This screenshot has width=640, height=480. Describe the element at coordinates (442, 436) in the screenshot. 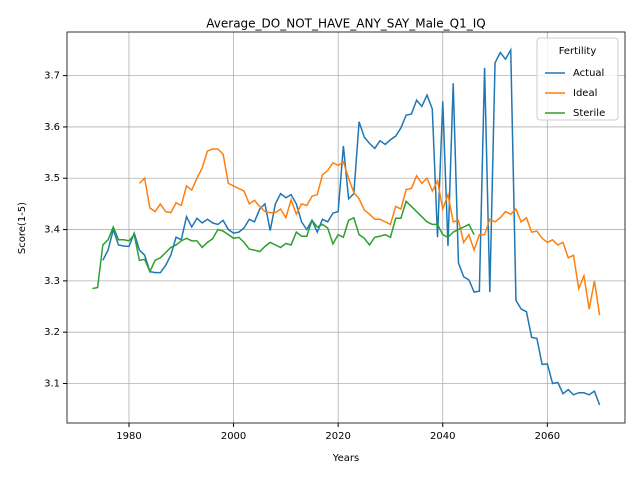

I see `x-tick-label: 2040` at that location.